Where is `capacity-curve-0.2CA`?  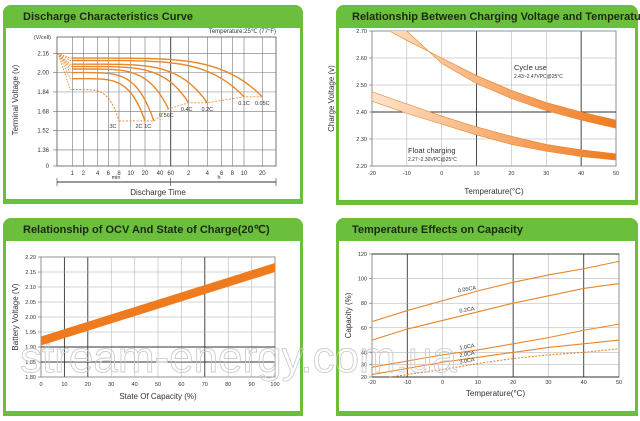
capacity-curve-0.2CA is located at coordinates (495, 311).